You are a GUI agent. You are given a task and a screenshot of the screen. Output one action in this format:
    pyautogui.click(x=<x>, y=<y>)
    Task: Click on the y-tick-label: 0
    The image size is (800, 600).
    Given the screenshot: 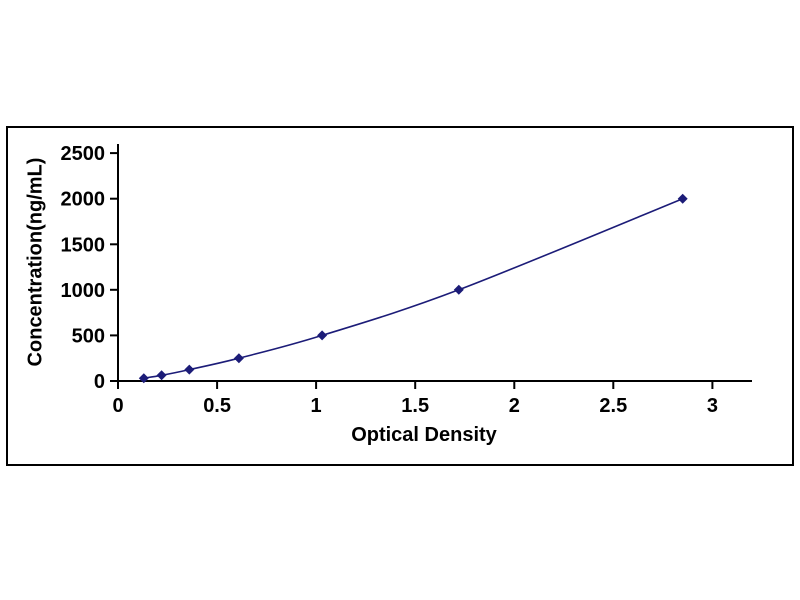 What is the action you would take?
    pyautogui.click(x=99, y=382)
    